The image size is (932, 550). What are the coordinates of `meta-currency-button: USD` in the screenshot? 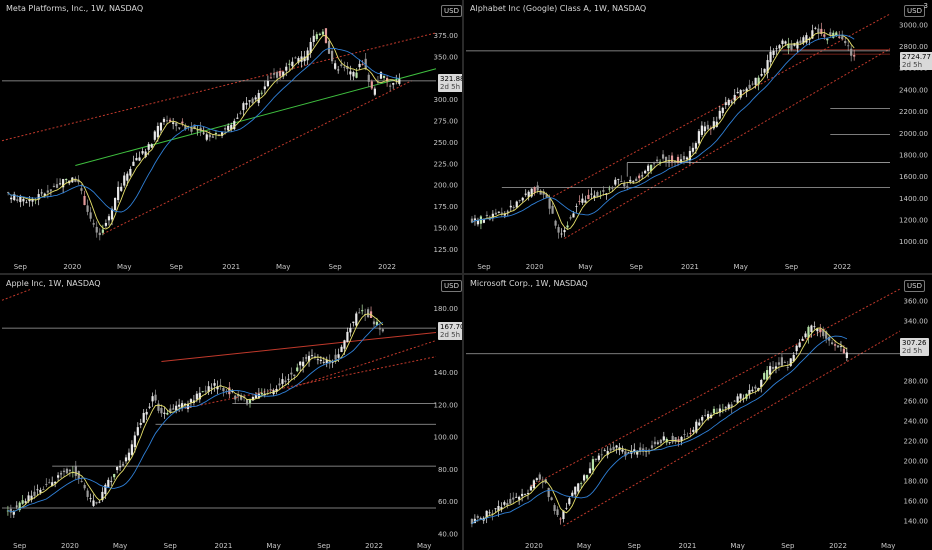 It's located at (451, 11).